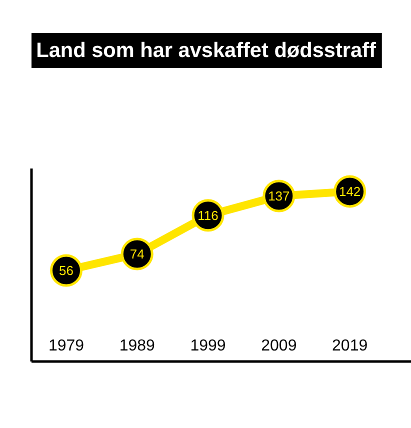 The image size is (411, 428). Describe the element at coordinates (137, 346) in the screenshot. I see `x-tick-label: 1989` at that location.